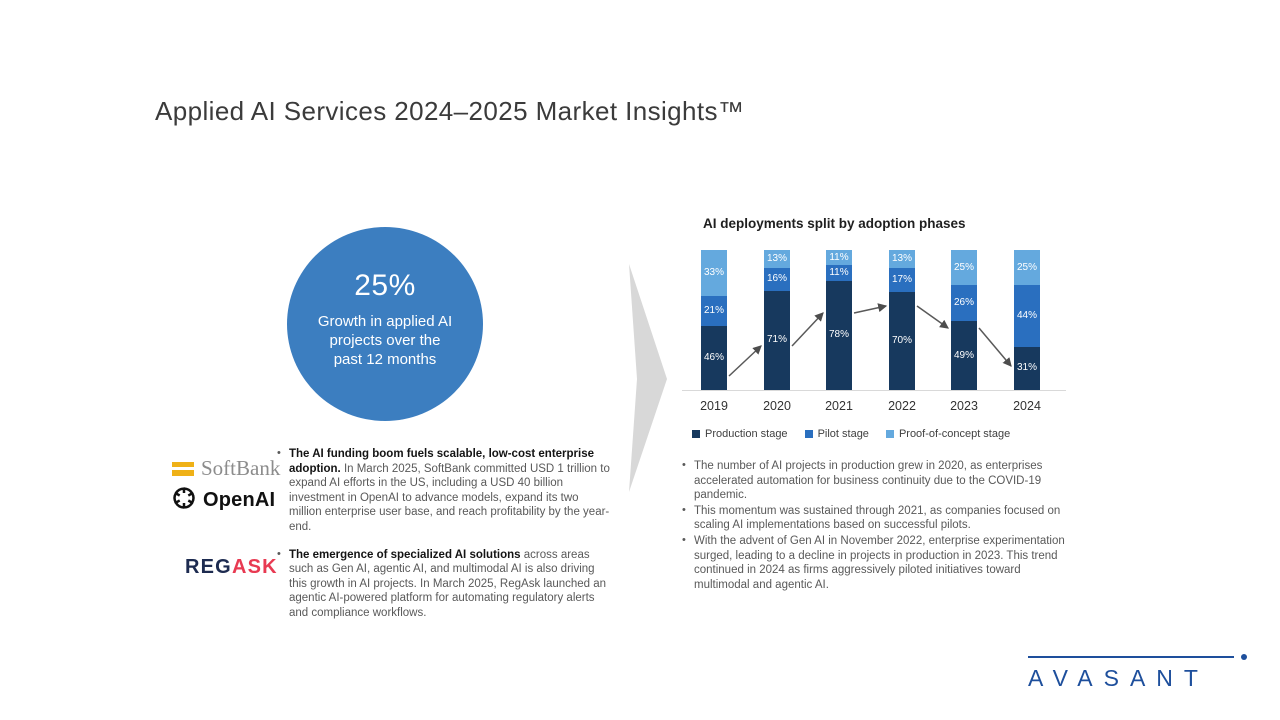 This screenshot has width=1280, height=720. I want to click on bar-2020: 13% 16% 71%, so click(777, 320).